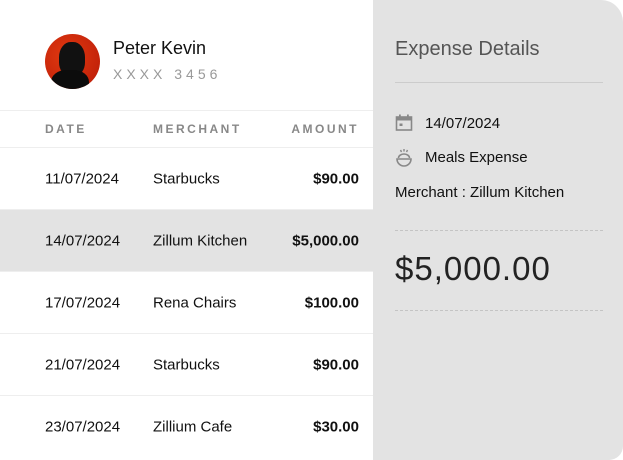  Describe the element at coordinates (325, 129) in the screenshot. I see `header-amount: AMOUNT` at that location.